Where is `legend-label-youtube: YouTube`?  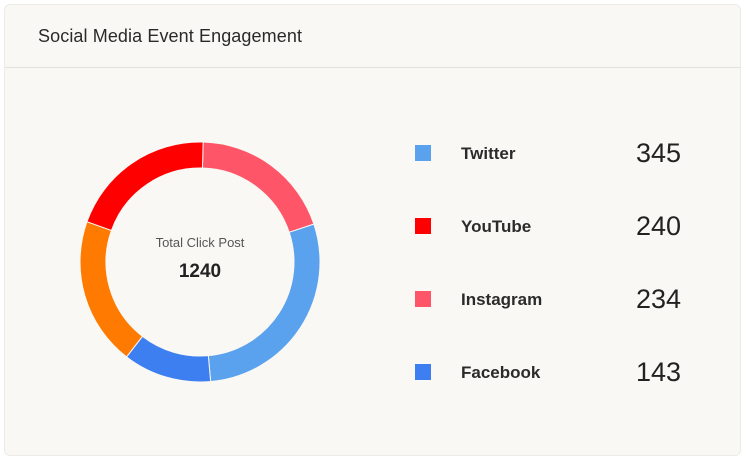 legend-label-youtube: YouTube is located at coordinates (496, 226).